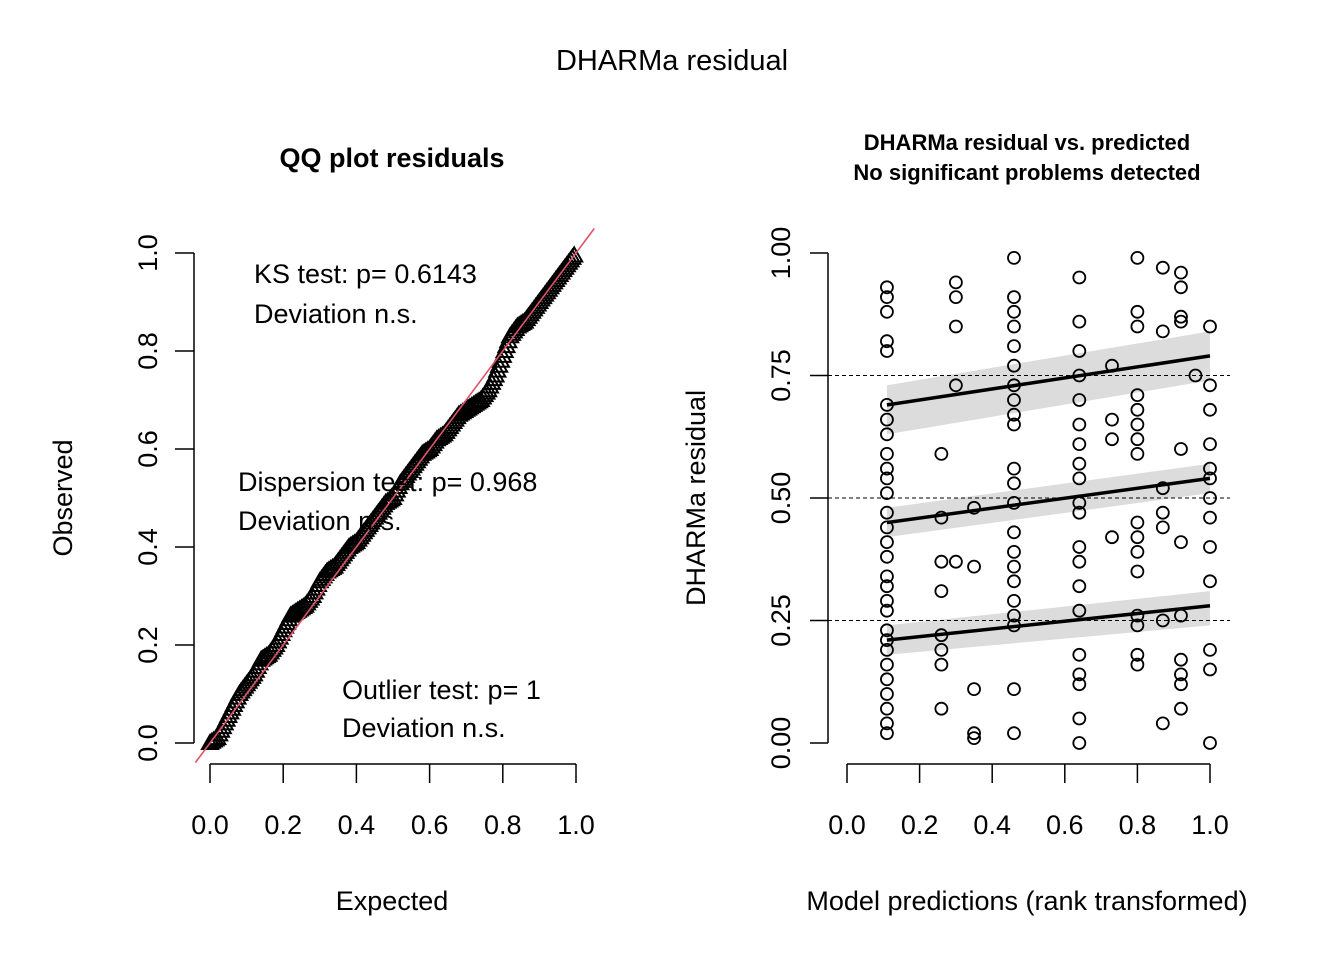 This screenshot has height=960, width=1344. What do you see at coordinates (393, 801) in the screenshot?
I see `qq-x-axis: 0.0 0.2 0.4 0.6 0.8 1.0` at bounding box center [393, 801].